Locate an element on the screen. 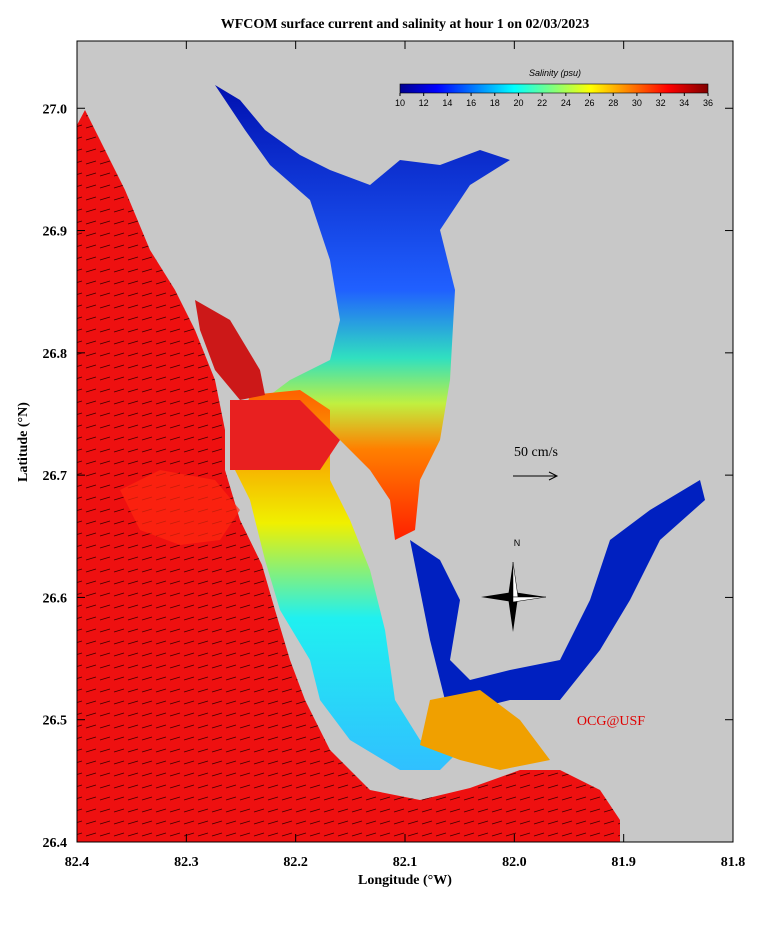 The height and width of the screenshot is (936, 770). scale-arrow is located at coordinates (536, 476).